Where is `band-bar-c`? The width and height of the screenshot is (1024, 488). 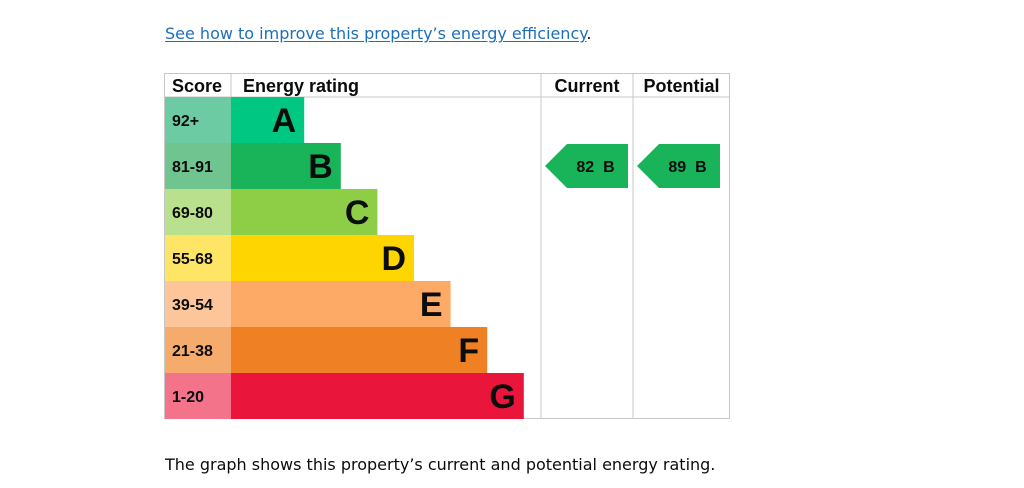 band-bar-c is located at coordinates (304, 212).